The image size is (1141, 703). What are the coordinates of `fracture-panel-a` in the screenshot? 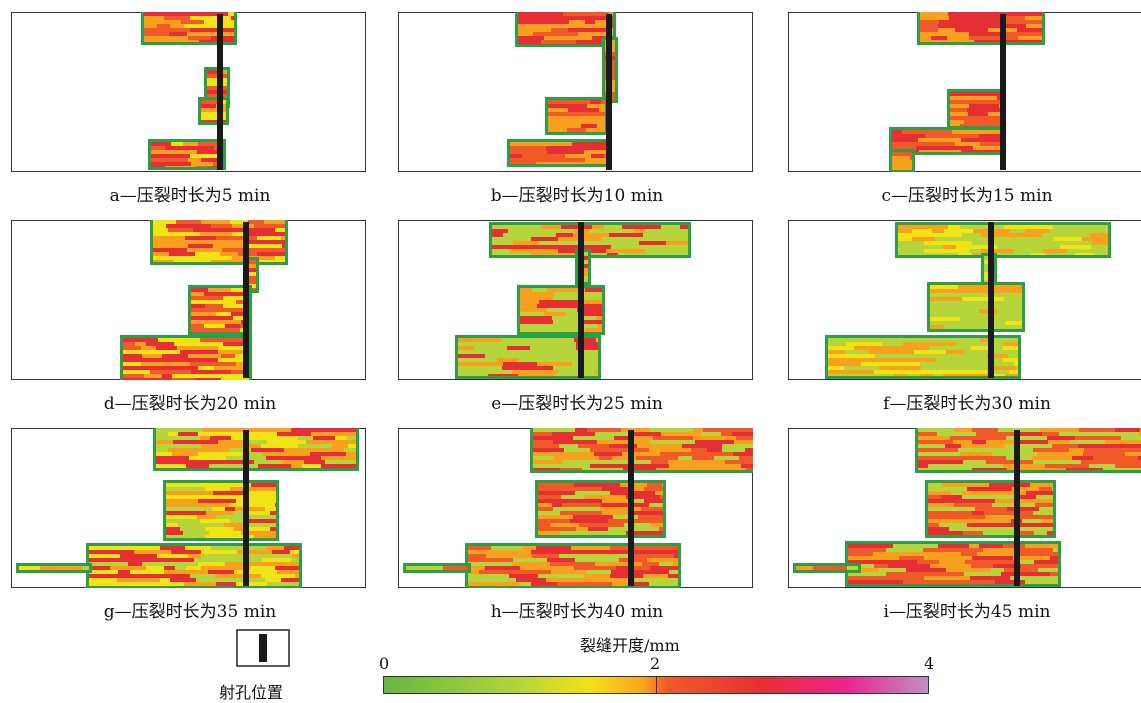 It's located at (188, 92).